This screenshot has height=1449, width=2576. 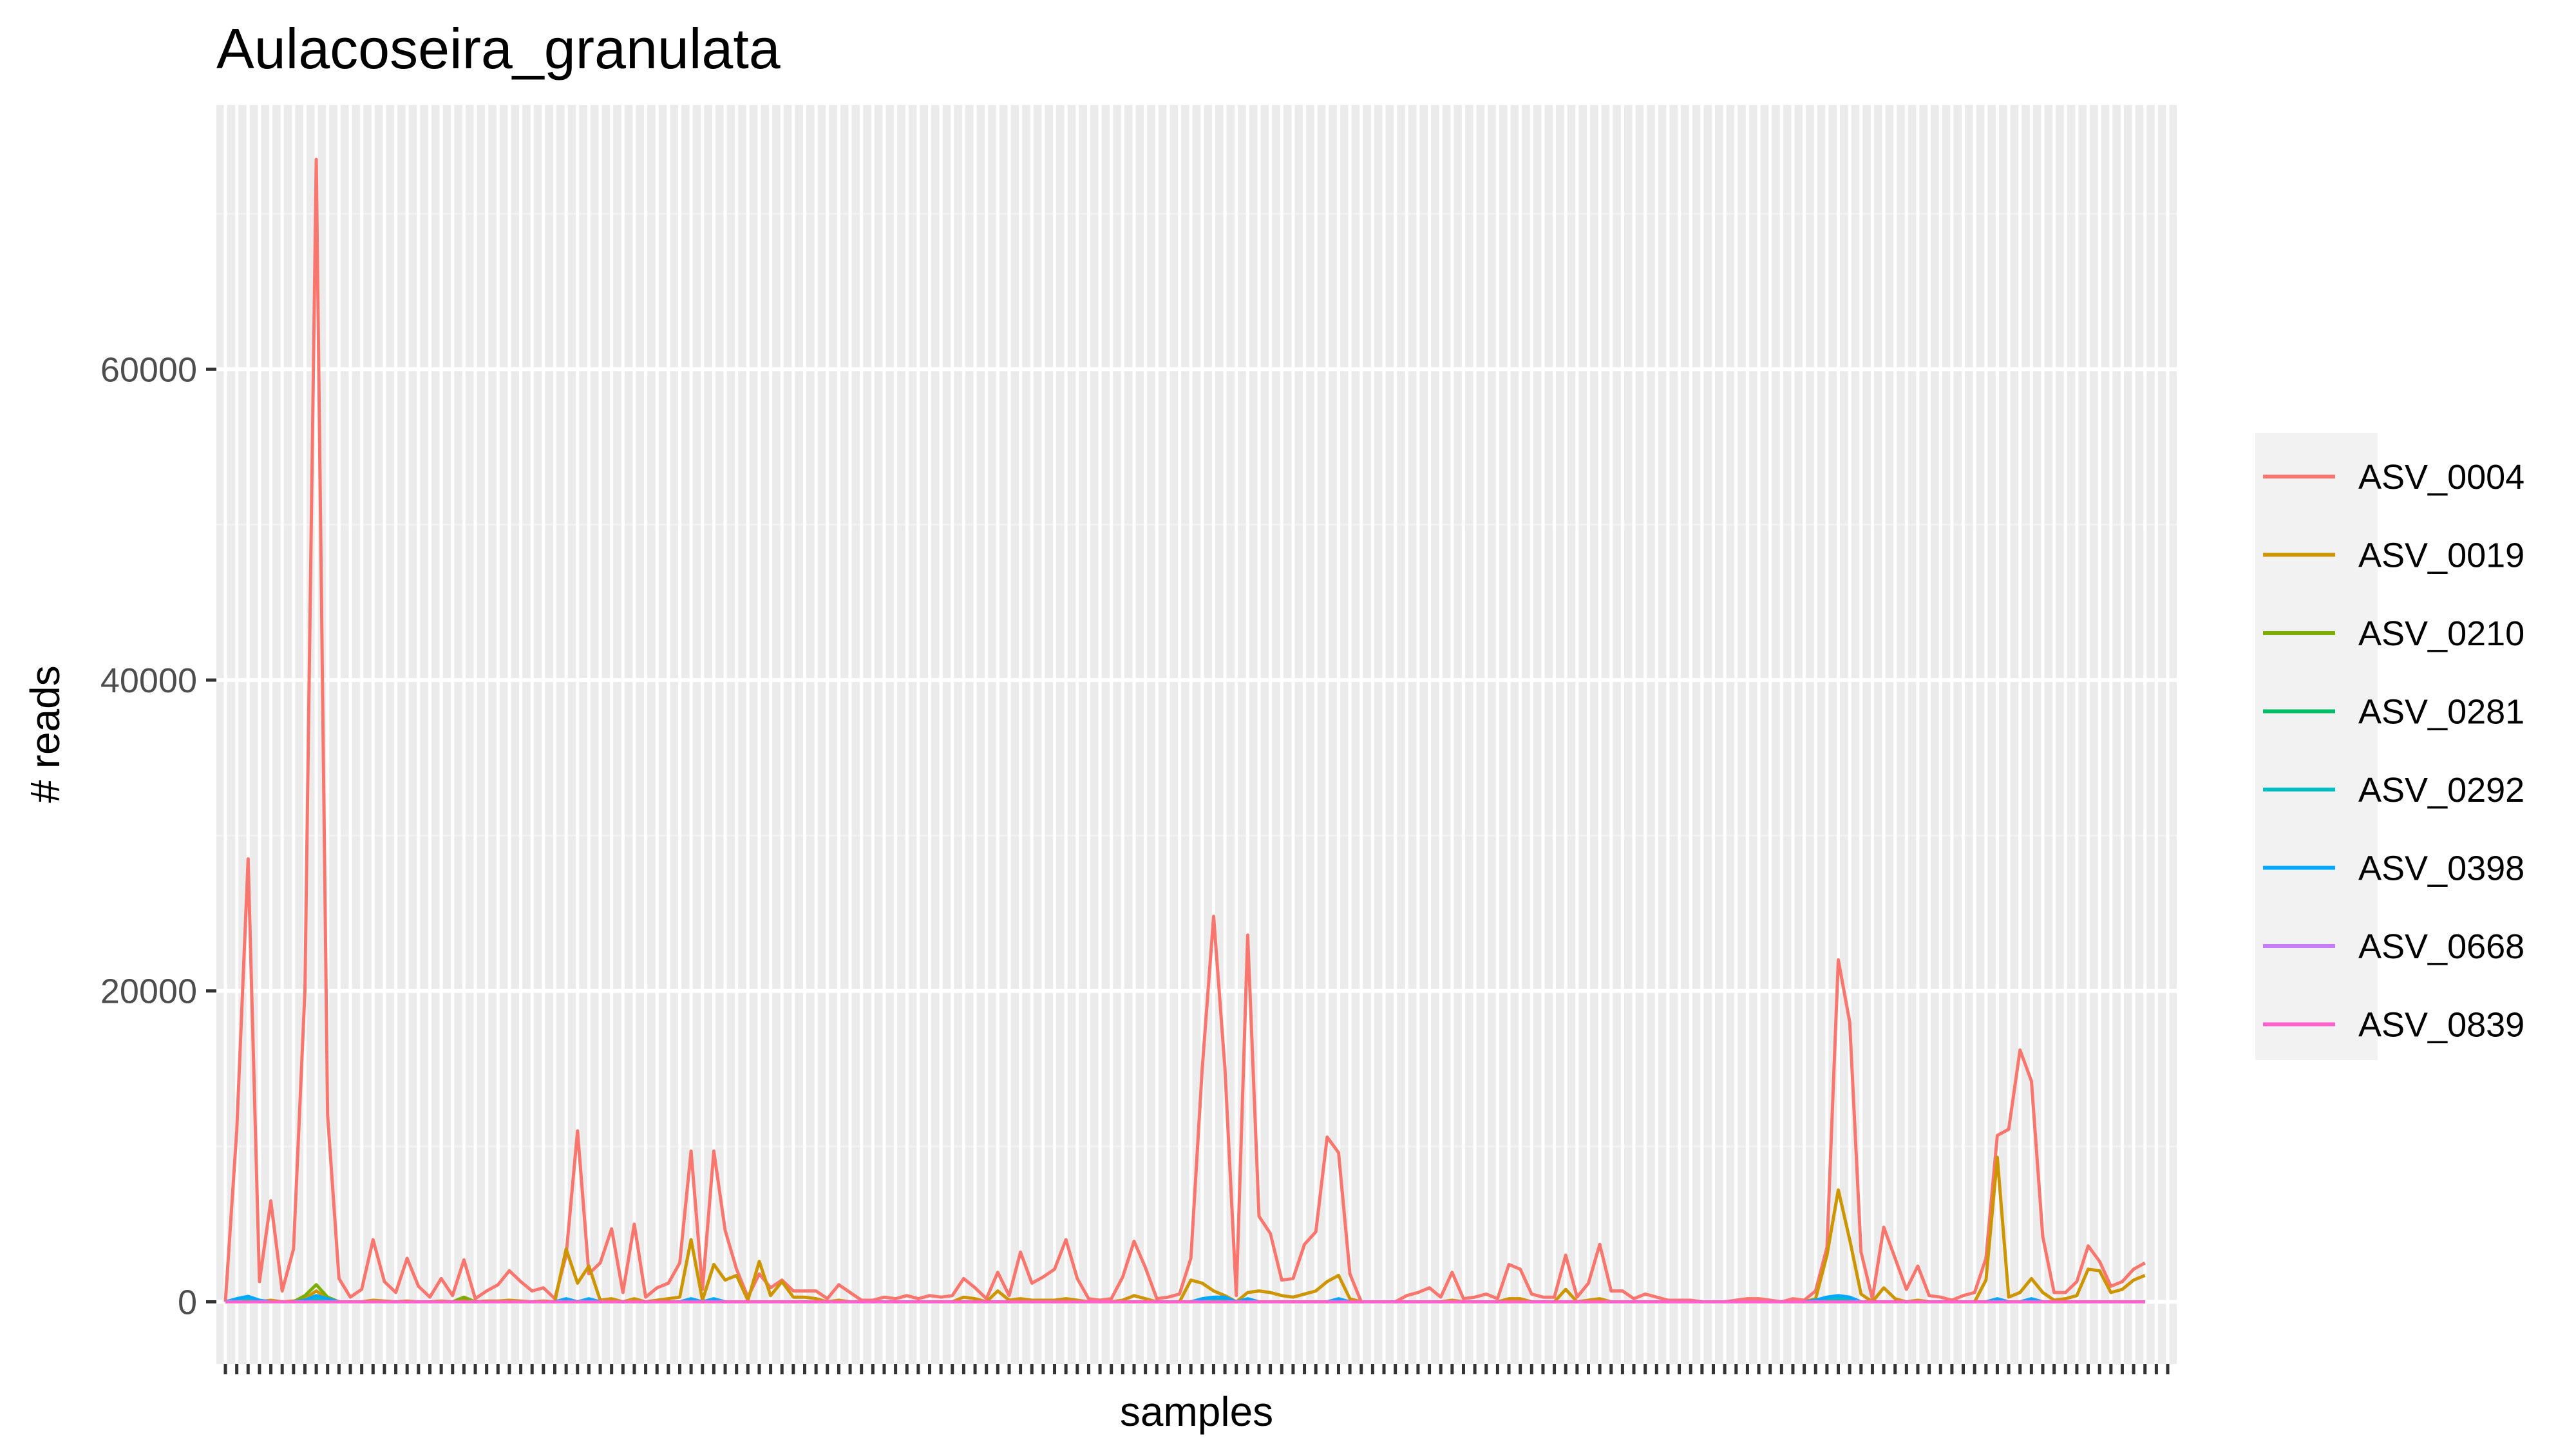 What do you see at coordinates (2441, 634) in the screenshot?
I see `legend-label-ASV_0210: ASV_0210` at bounding box center [2441, 634].